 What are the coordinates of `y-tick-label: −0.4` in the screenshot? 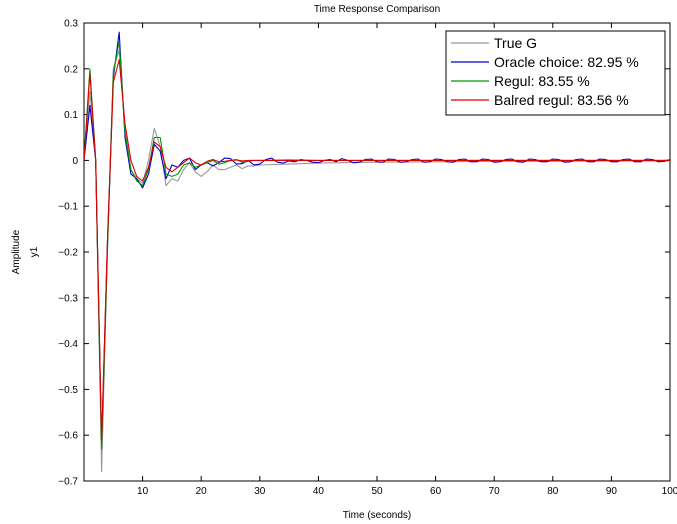 It's located at (68, 344).